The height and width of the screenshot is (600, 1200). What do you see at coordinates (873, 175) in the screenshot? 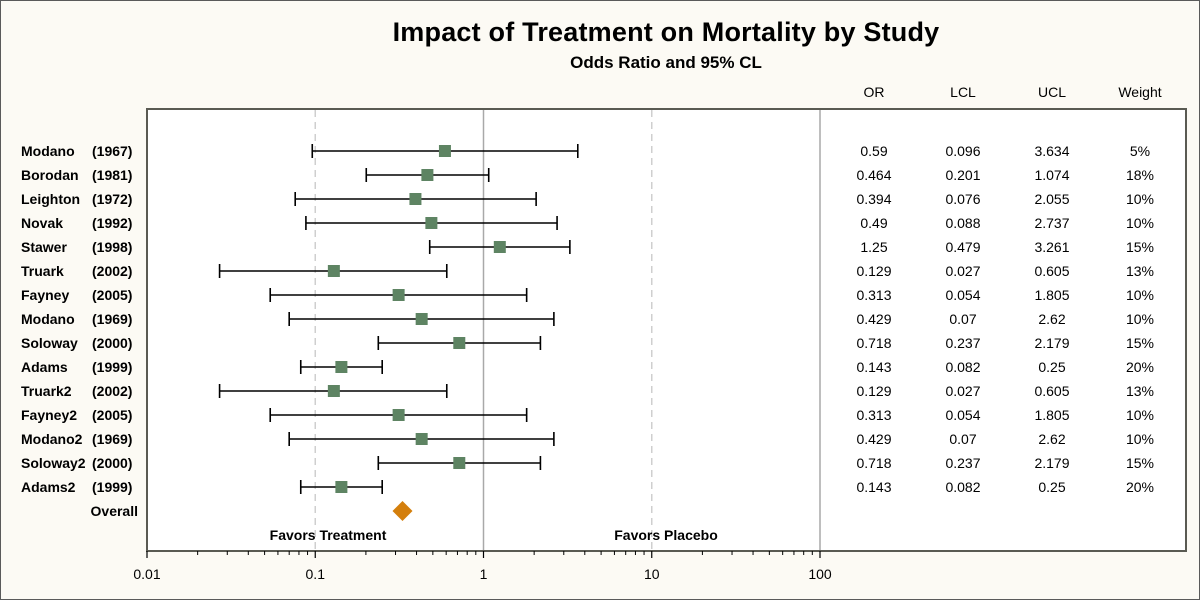
I see `table-cell-or: 0.464` at bounding box center [873, 175].